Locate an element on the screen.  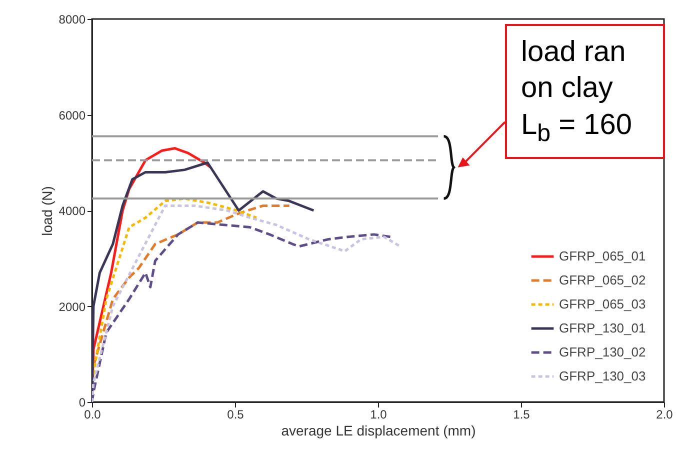
y-tick-label: 0 is located at coordinates (82, 403).